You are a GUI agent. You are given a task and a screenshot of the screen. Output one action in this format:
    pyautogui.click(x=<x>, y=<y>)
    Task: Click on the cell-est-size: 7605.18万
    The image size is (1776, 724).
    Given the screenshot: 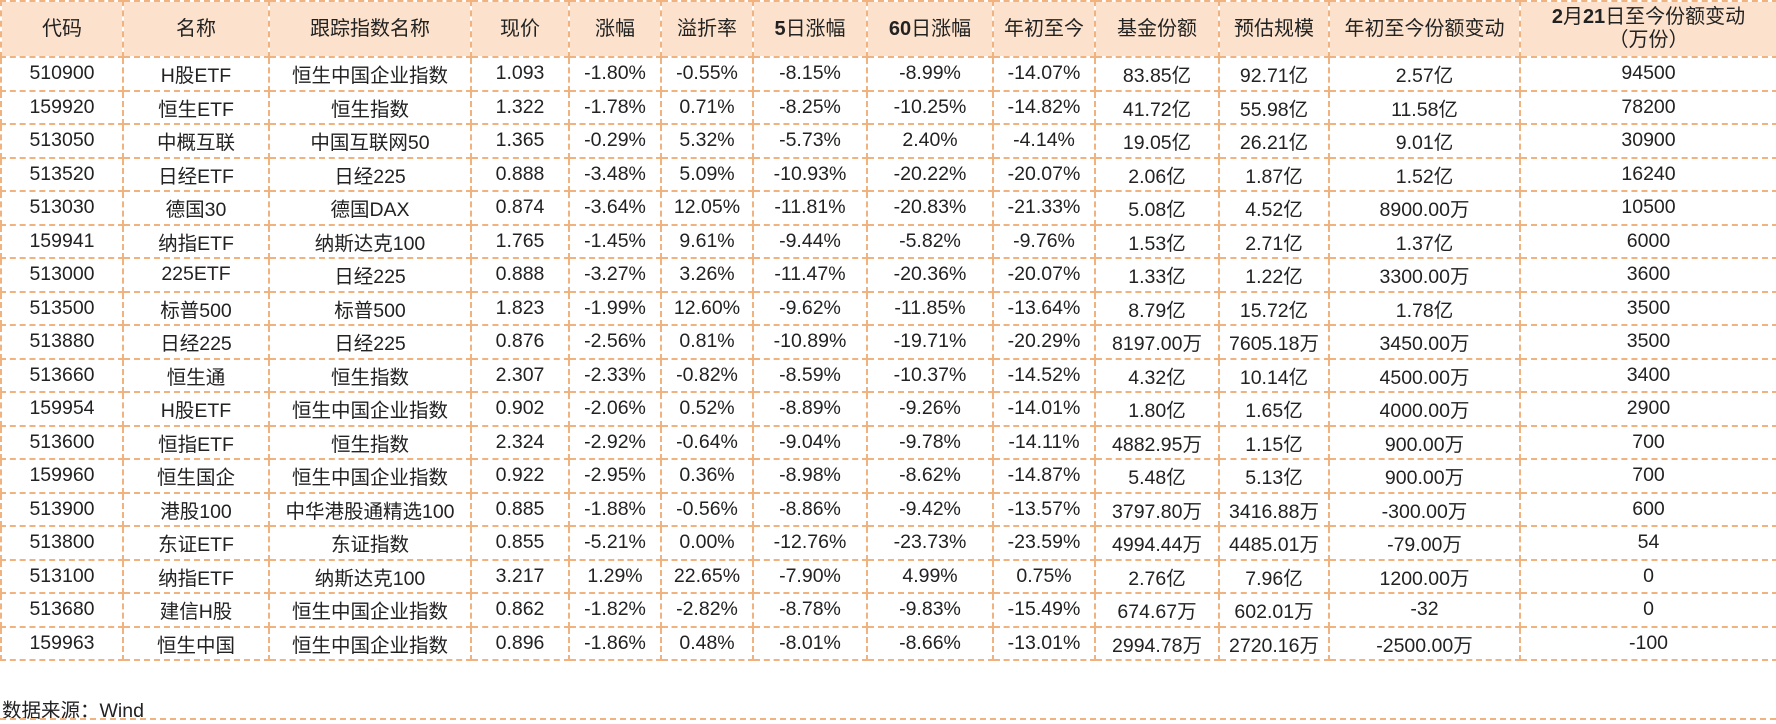 What is the action you would take?
    pyautogui.click(x=1274, y=342)
    